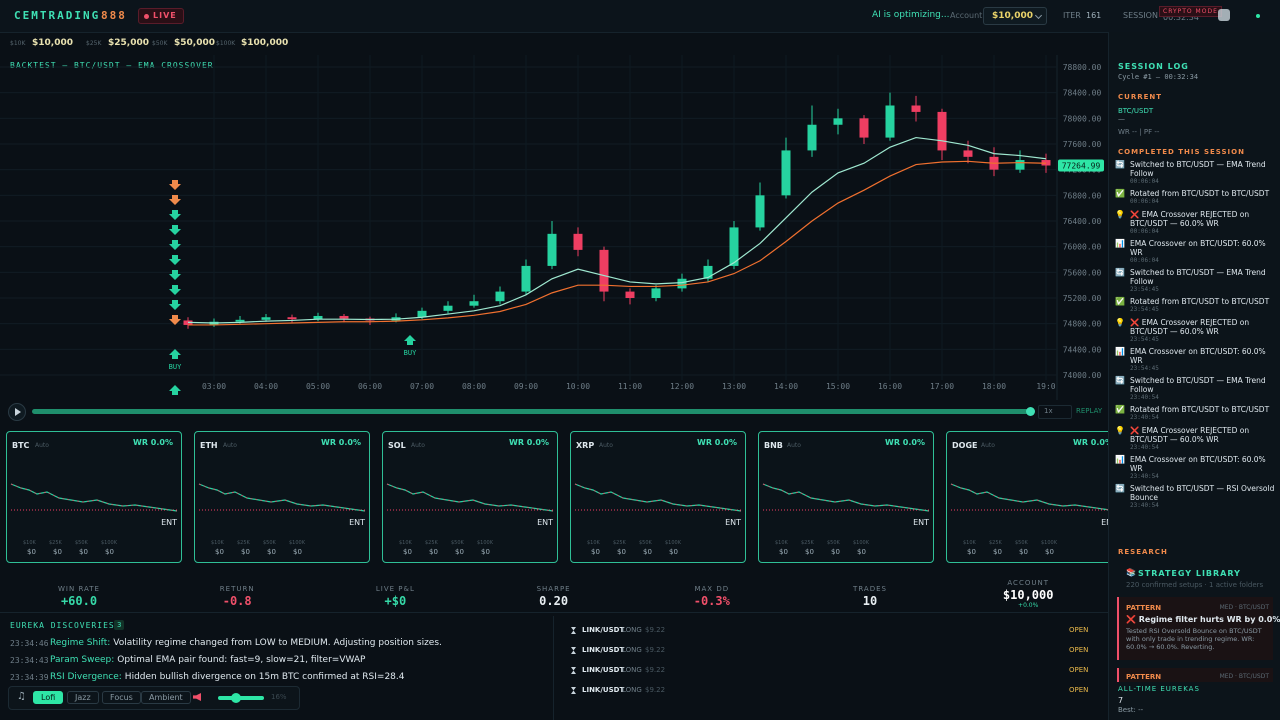  Describe the element at coordinates (890, 386) in the screenshot. I see `x-tick-label: 16:00` at that location.